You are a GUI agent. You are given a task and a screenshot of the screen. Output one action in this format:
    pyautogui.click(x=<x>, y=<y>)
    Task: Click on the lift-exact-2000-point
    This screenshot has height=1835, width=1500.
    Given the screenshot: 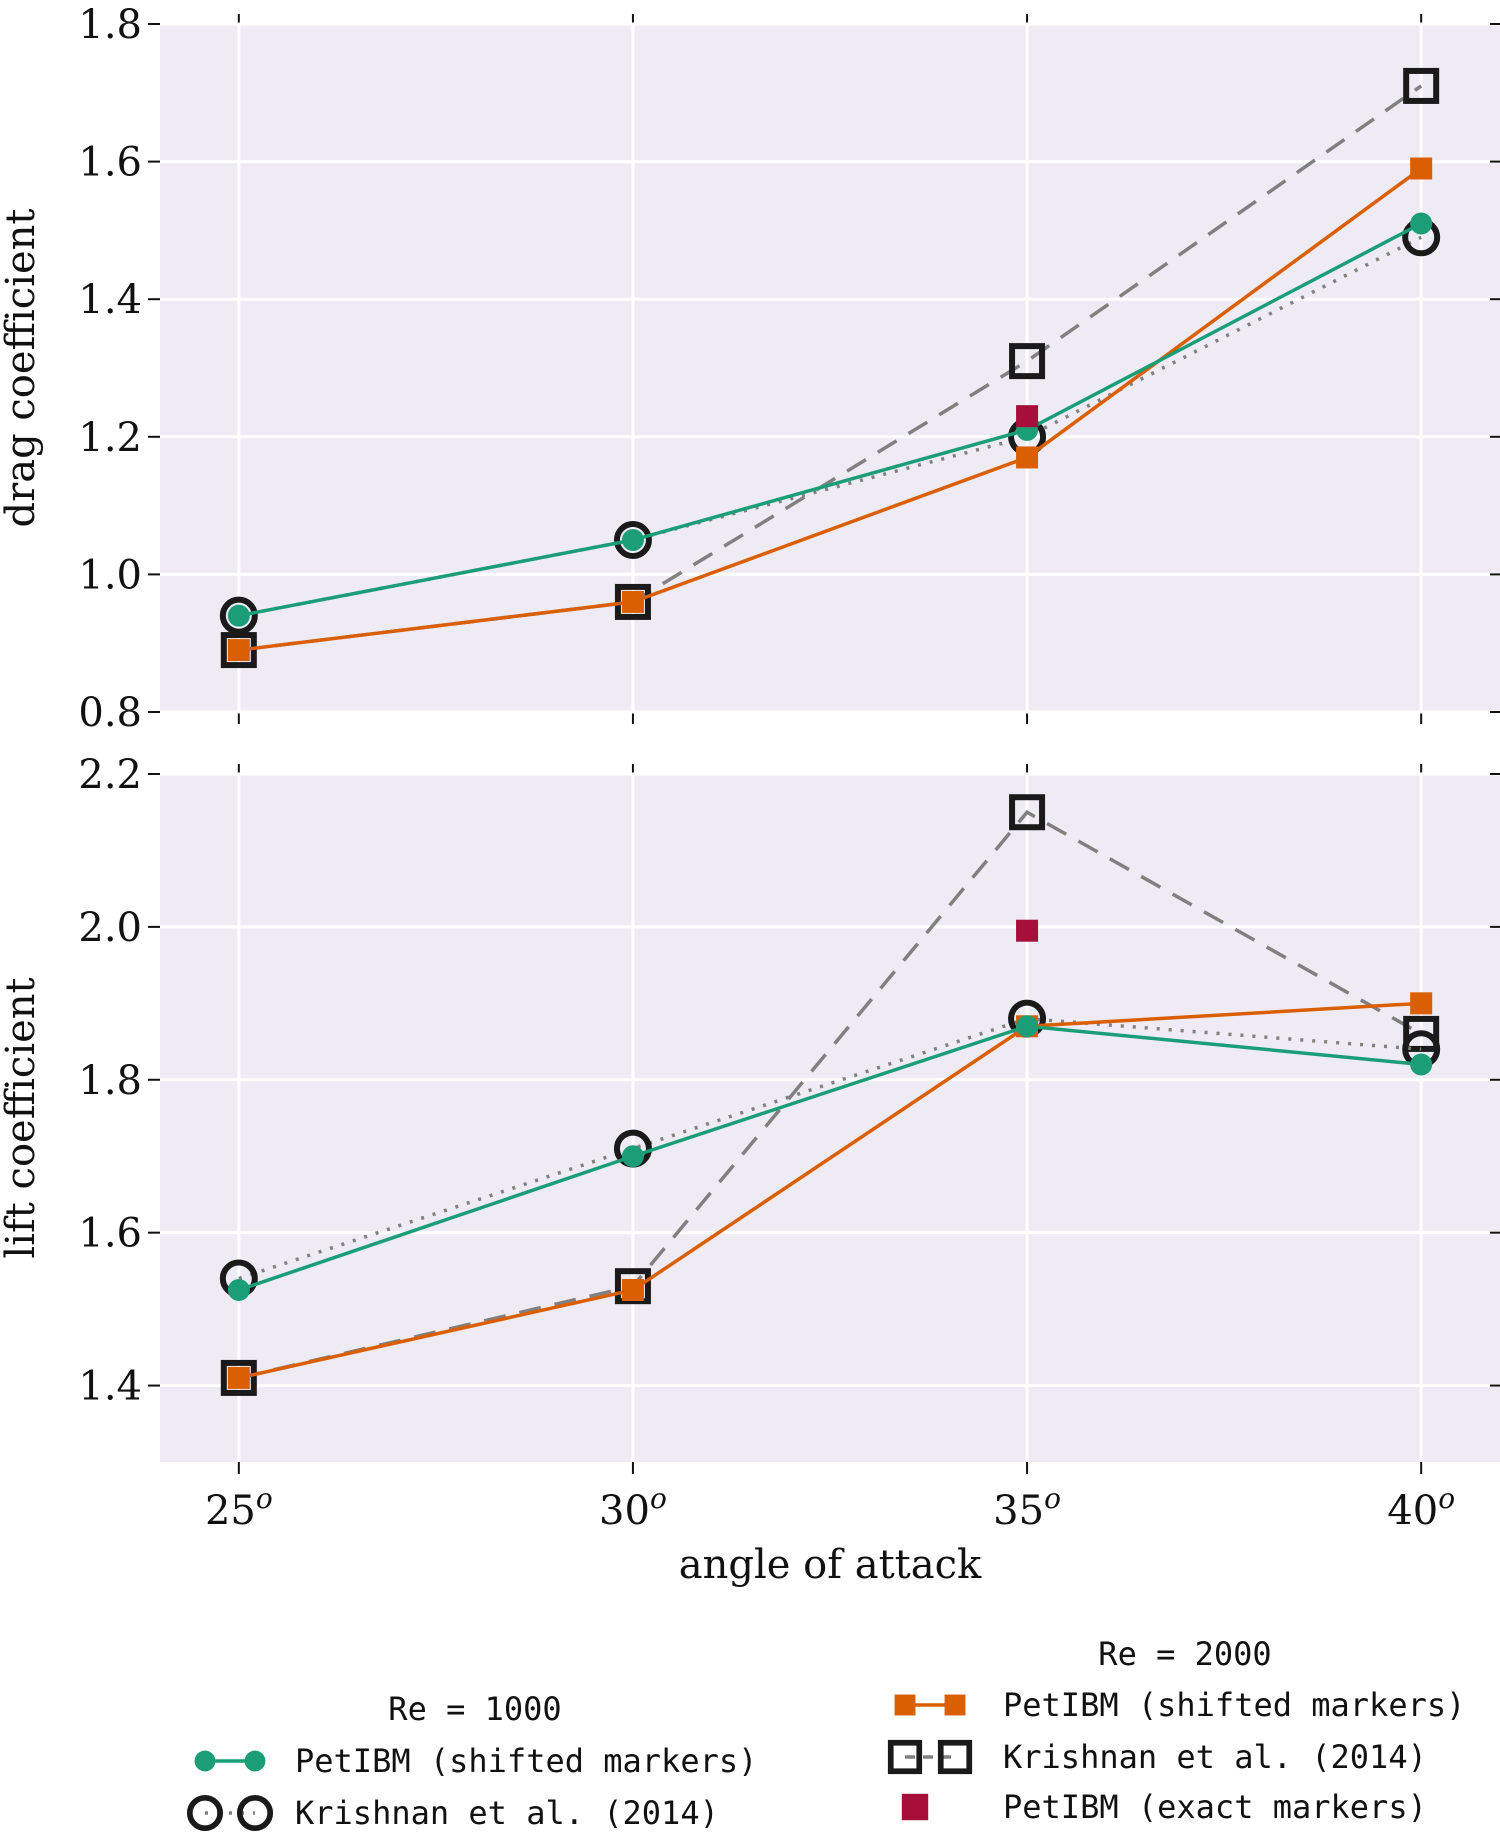 What is the action you would take?
    pyautogui.click(x=1027, y=930)
    